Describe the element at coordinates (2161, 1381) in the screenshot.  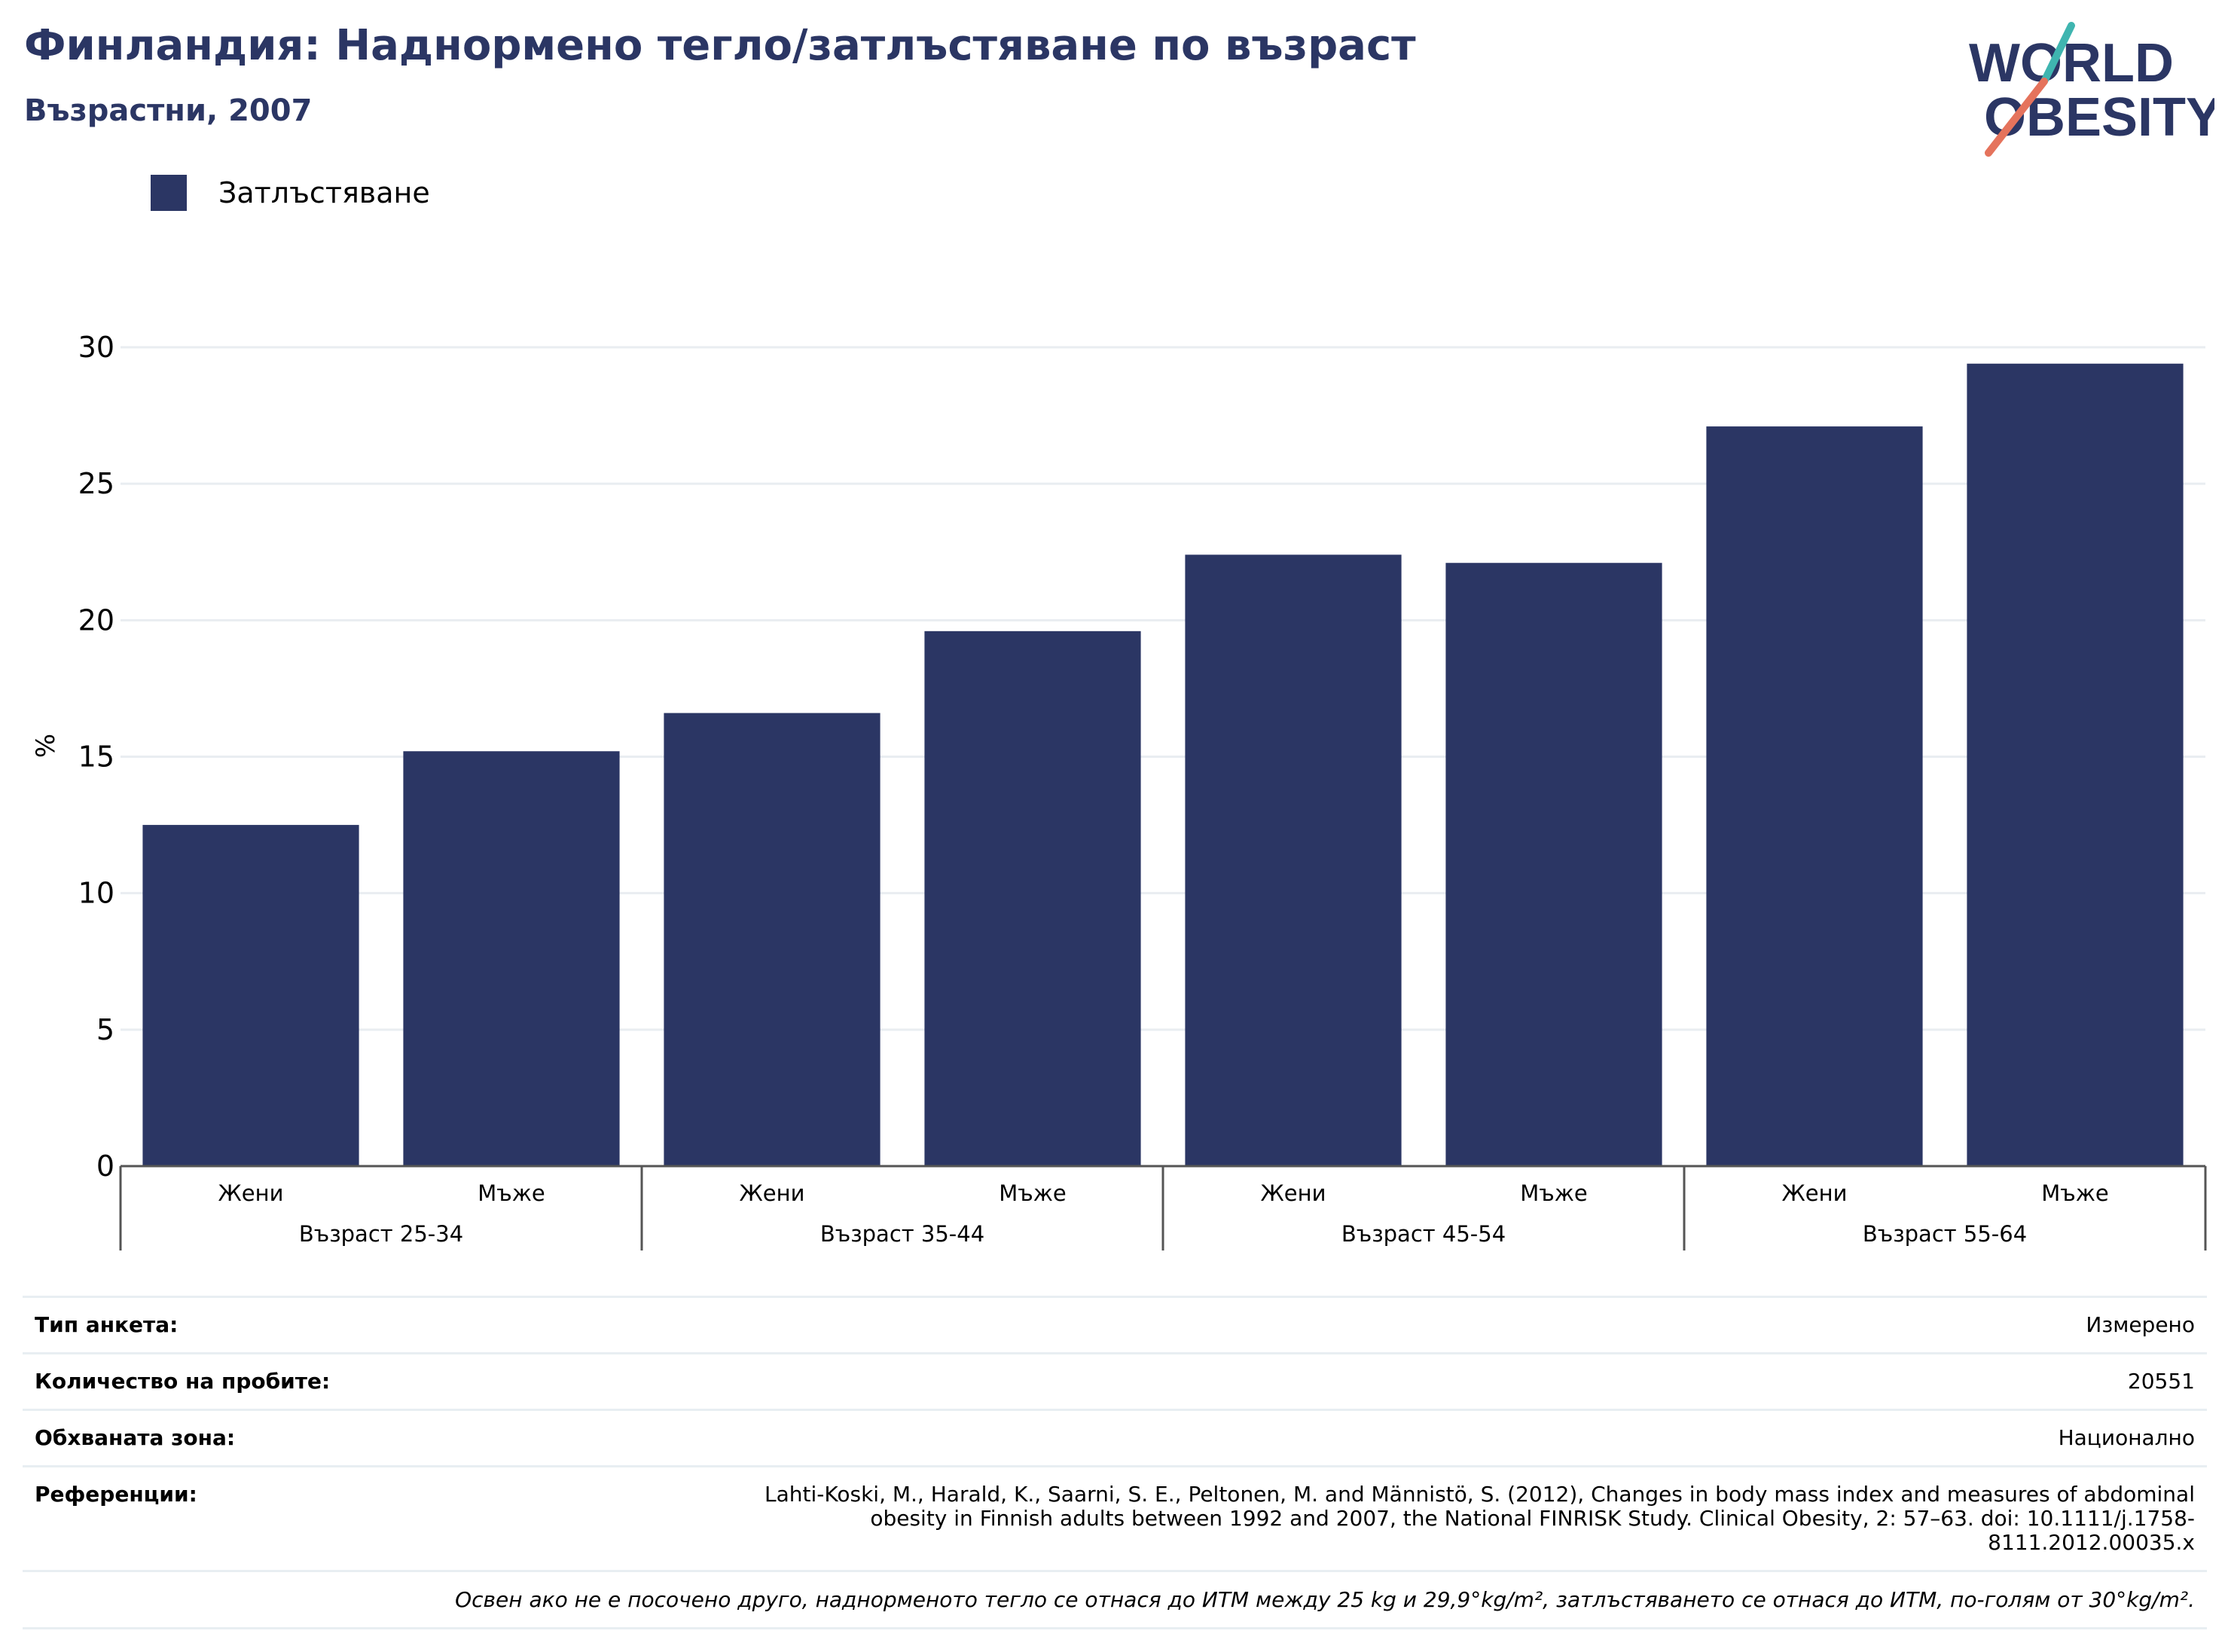
I see `sample-size-value: 20551` at that location.